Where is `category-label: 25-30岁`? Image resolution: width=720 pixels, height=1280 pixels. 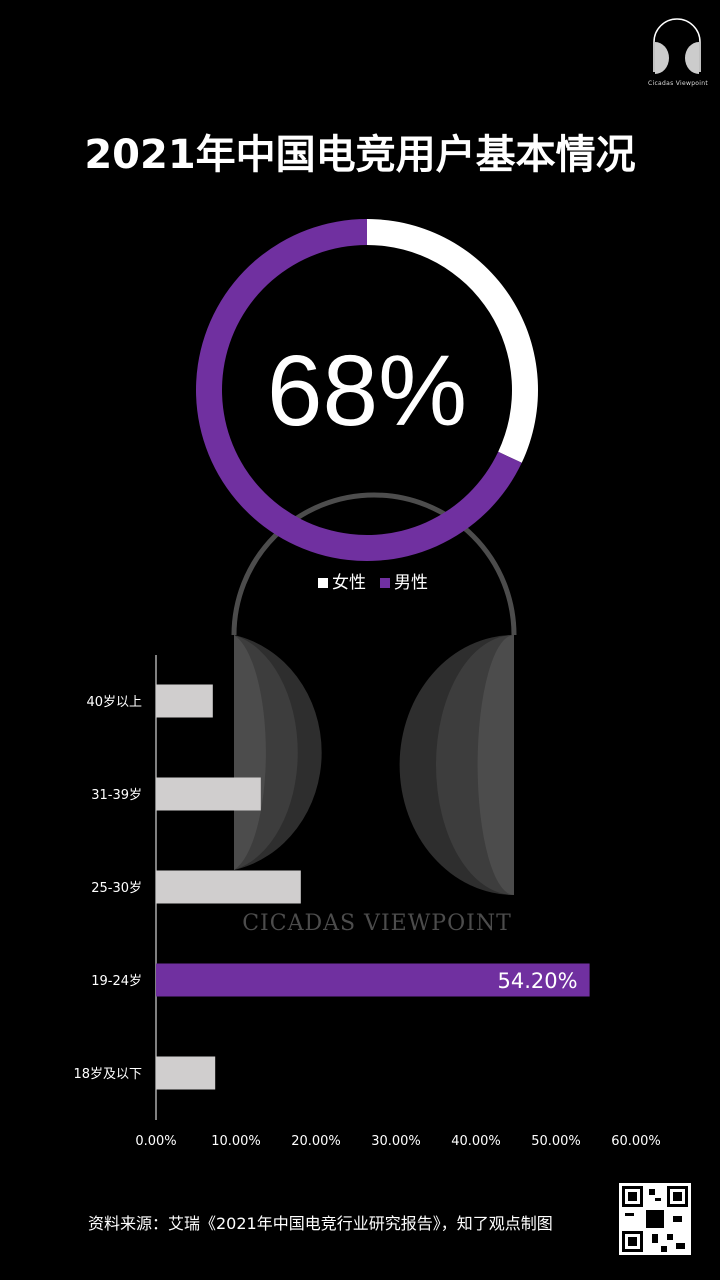
category-label: 25-30岁 is located at coordinates (116, 888).